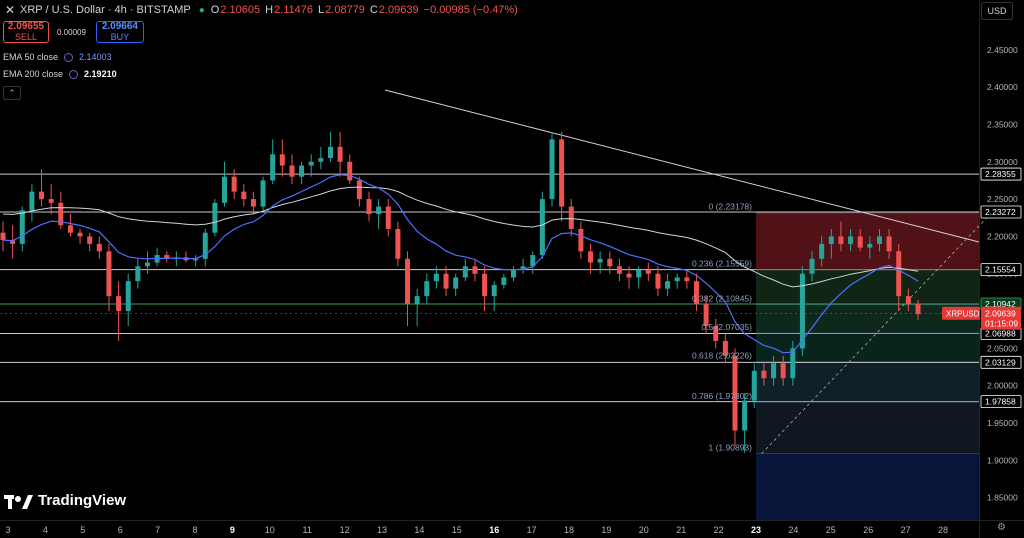 The width and height of the screenshot is (1024, 538). Describe the element at coordinates (1000, 402) in the screenshot. I see `level-tag-label: 1.97858` at that location.